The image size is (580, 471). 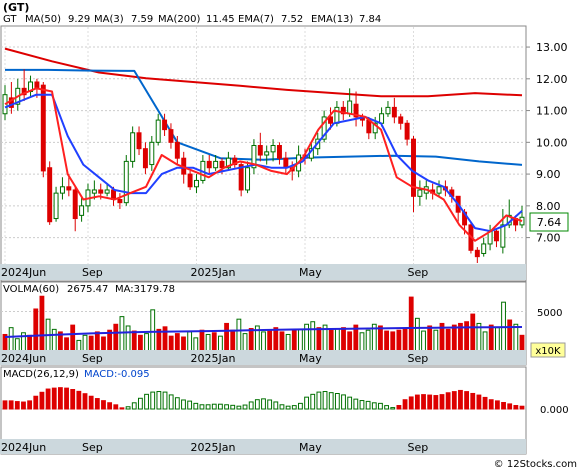 I want to click on price-legend-ticker: GT, so click(x=10, y=19).